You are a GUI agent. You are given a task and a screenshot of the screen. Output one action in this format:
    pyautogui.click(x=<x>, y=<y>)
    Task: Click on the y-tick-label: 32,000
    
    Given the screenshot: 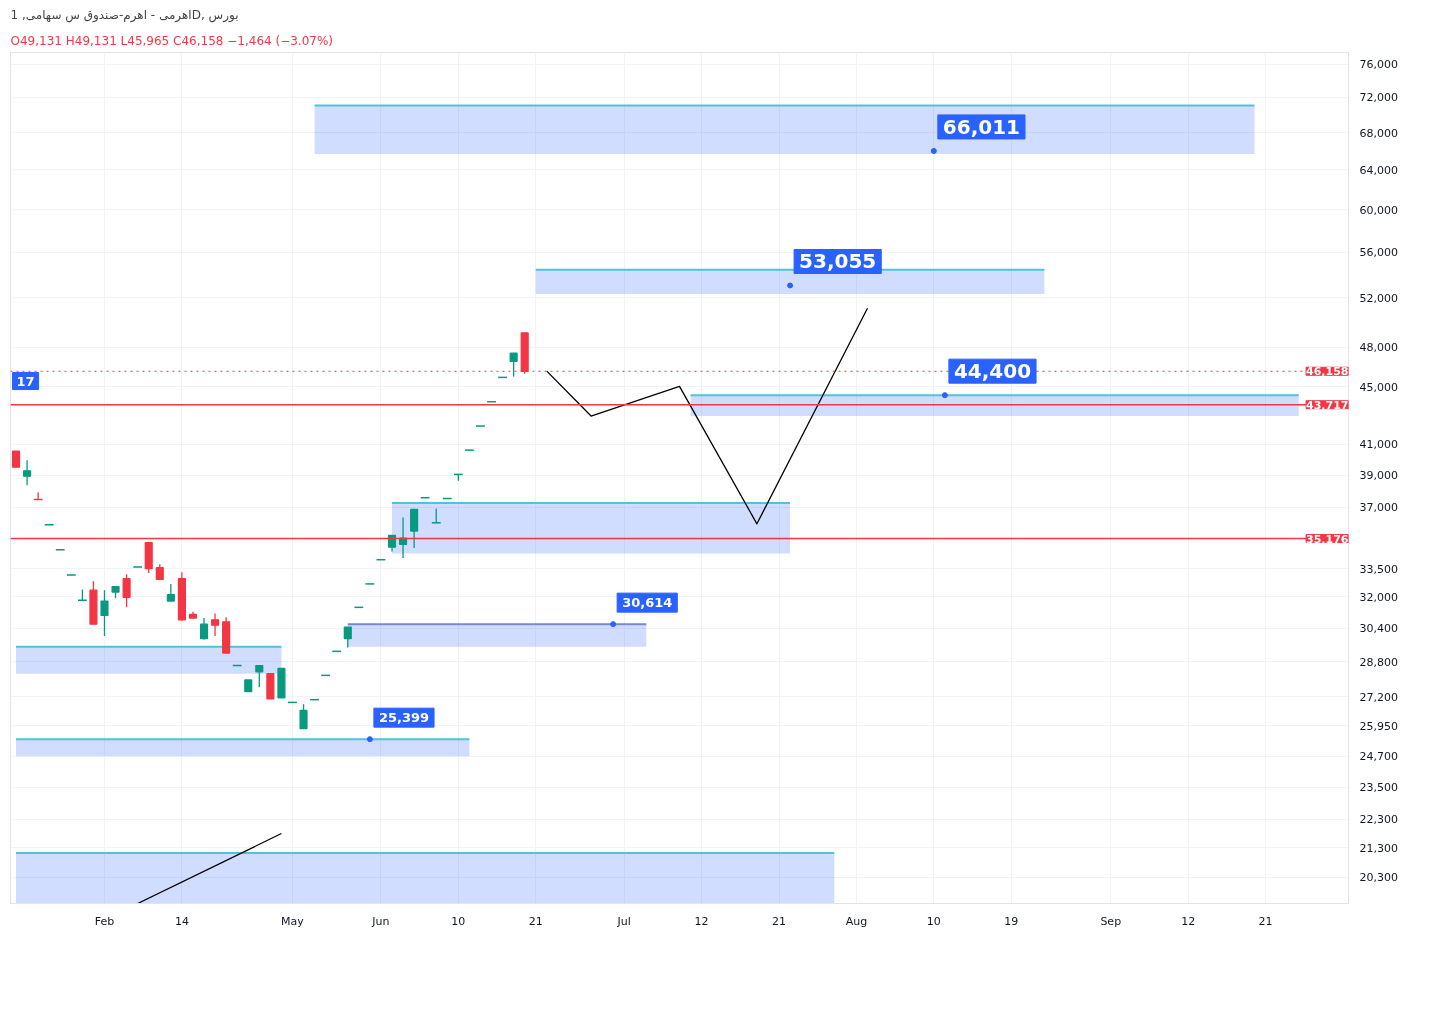 What is the action you would take?
    pyautogui.click(x=1378, y=597)
    